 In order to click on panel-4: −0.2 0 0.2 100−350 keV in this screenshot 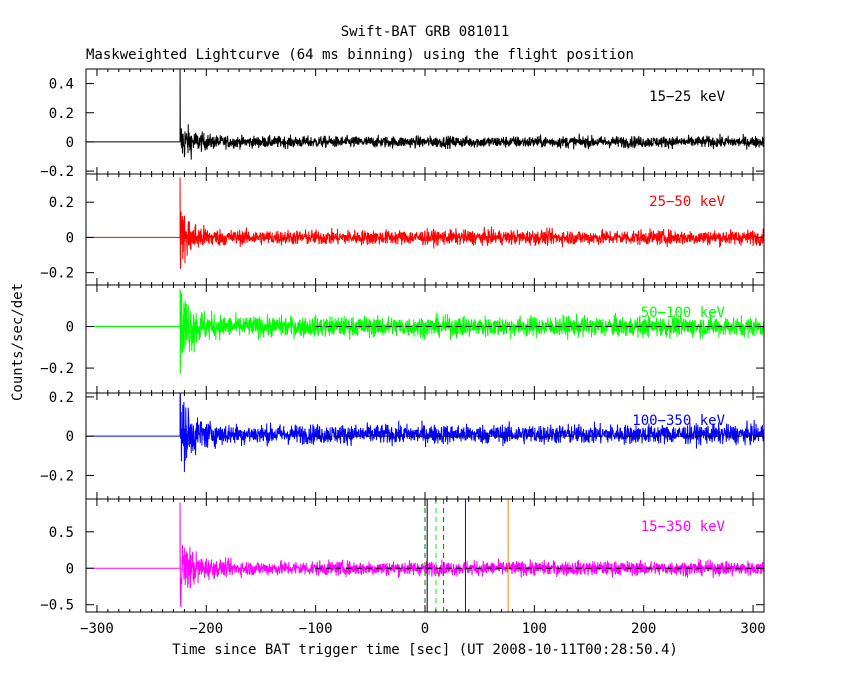, I will do `click(402, 445)`.